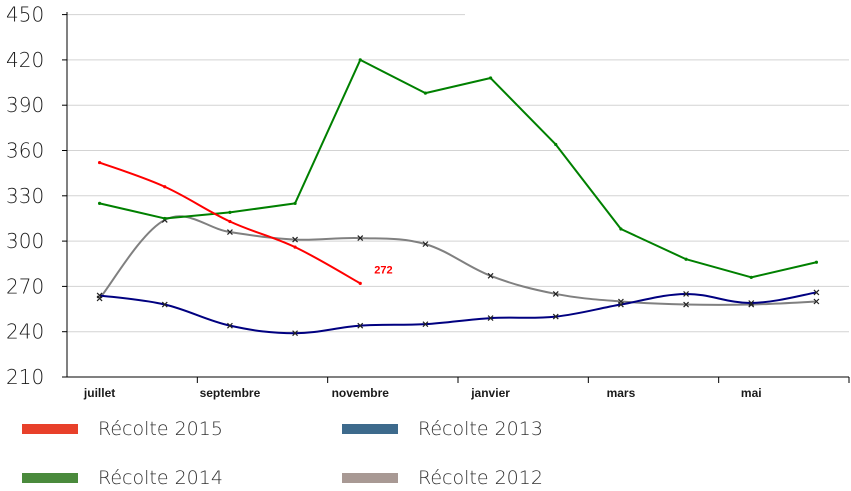 This screenshot has height=491, width=851. What do you see at coordinates (25, 377) in the screenshot?
I see `y-tick-label: 210` at bounding box center [25, 377].